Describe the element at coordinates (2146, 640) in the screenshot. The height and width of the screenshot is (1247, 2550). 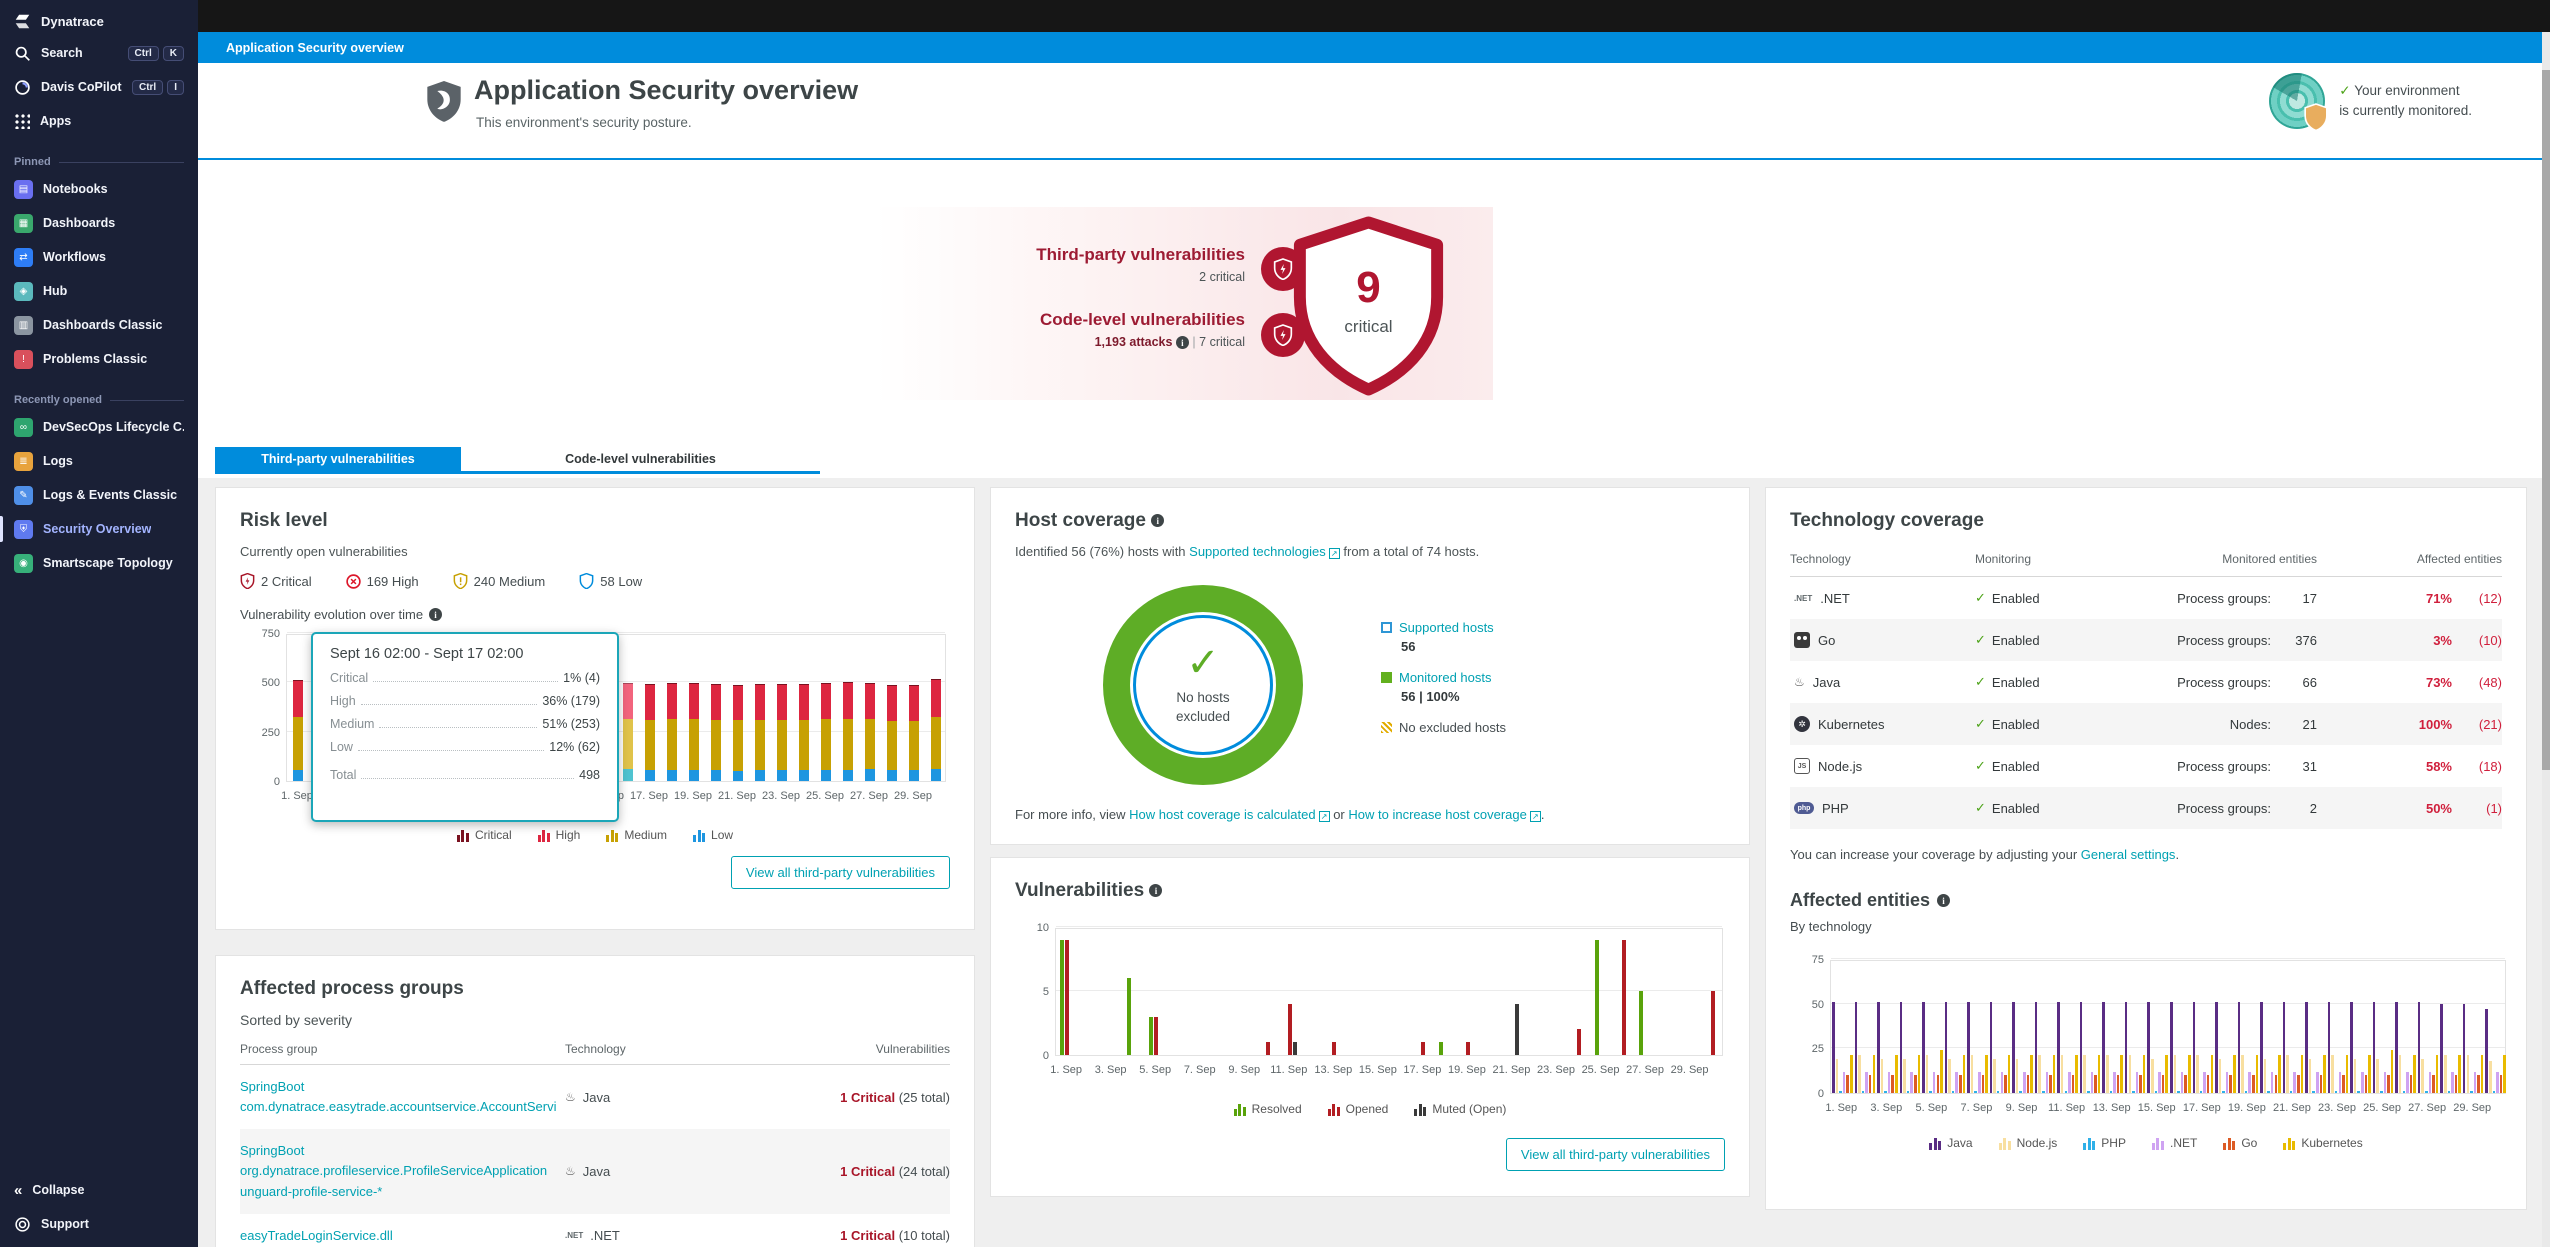
I see `tech-row-go: Go ✓ Enabled Process groups: 376 3% (10)` at that location.